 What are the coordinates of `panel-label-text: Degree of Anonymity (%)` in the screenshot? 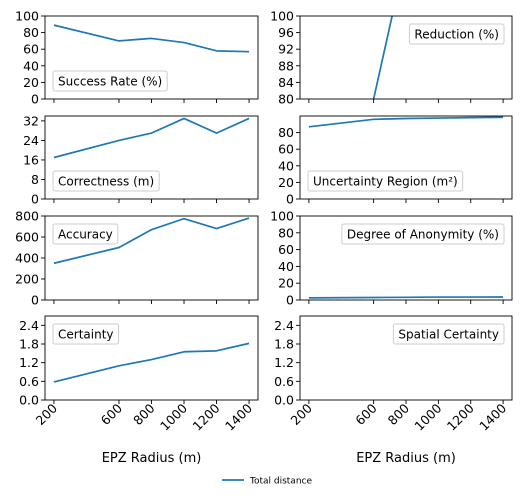 It's located at (423, 235).